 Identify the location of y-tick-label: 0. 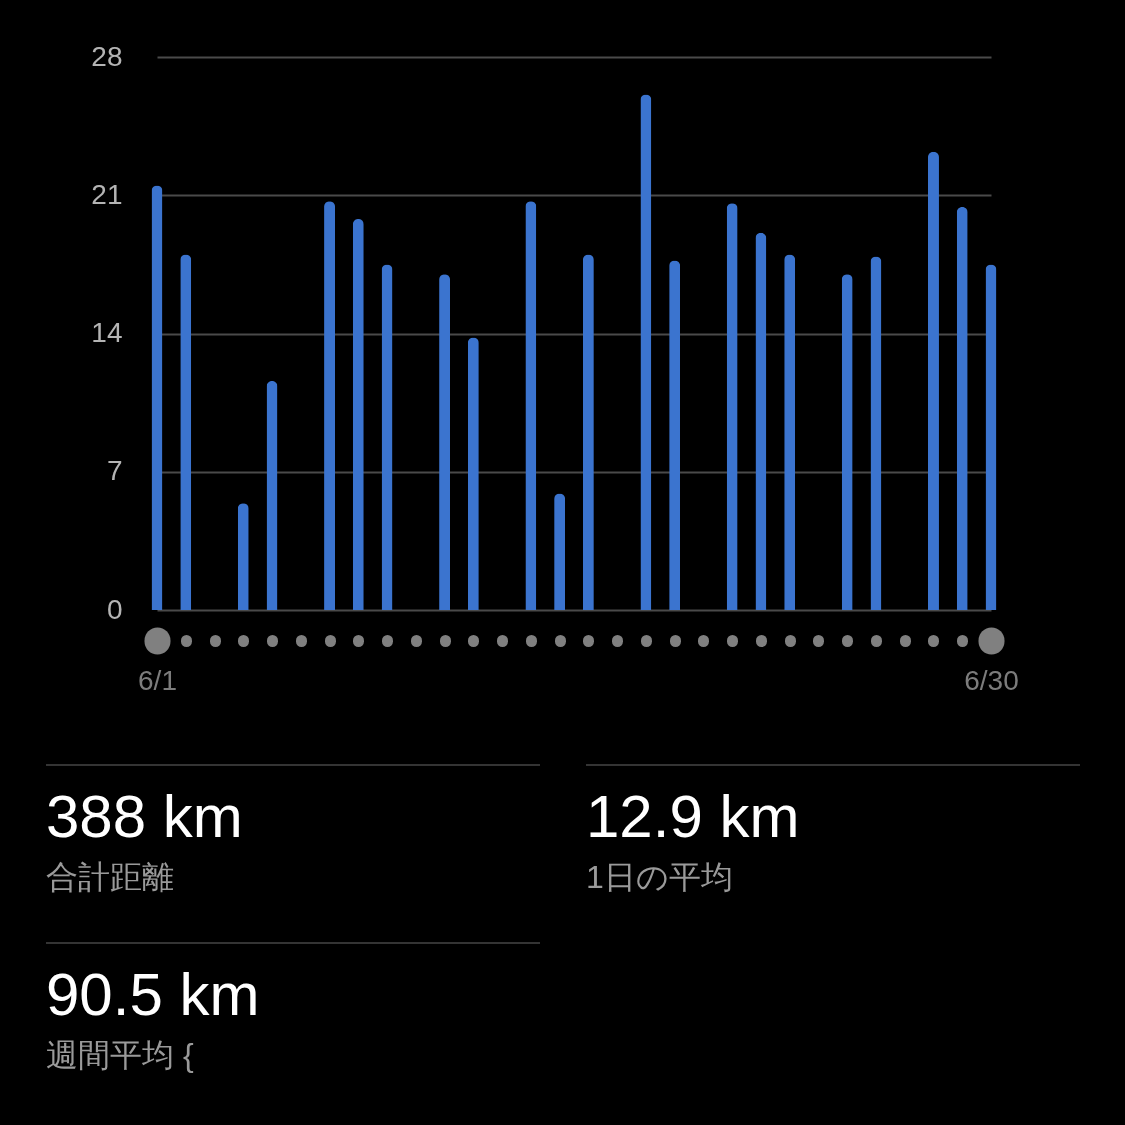
(114, 609).